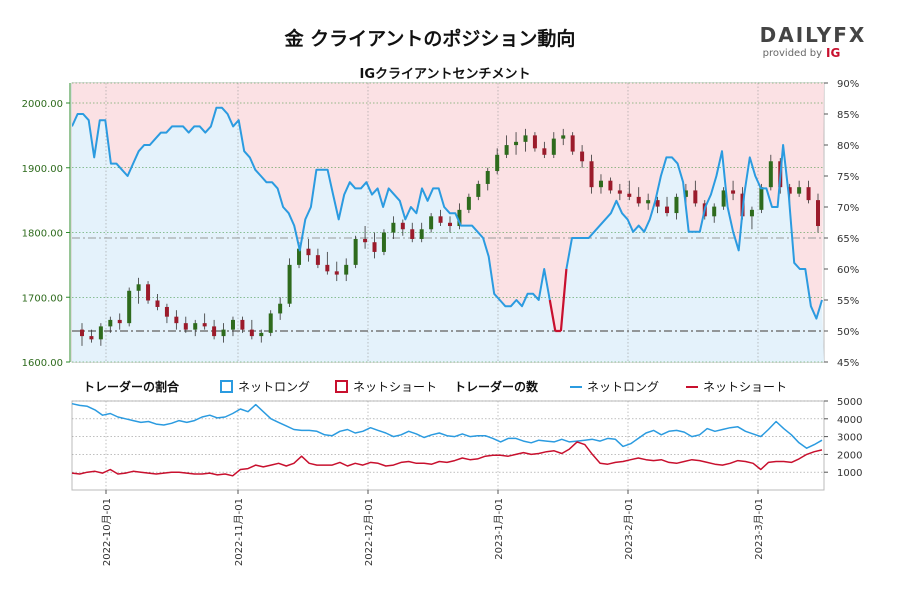 The width and height of the screenshot is (900, 604). Describe the element at coordinates (848, 115) in the screenshot. I see `percent-tick-label: 85%` at that location.